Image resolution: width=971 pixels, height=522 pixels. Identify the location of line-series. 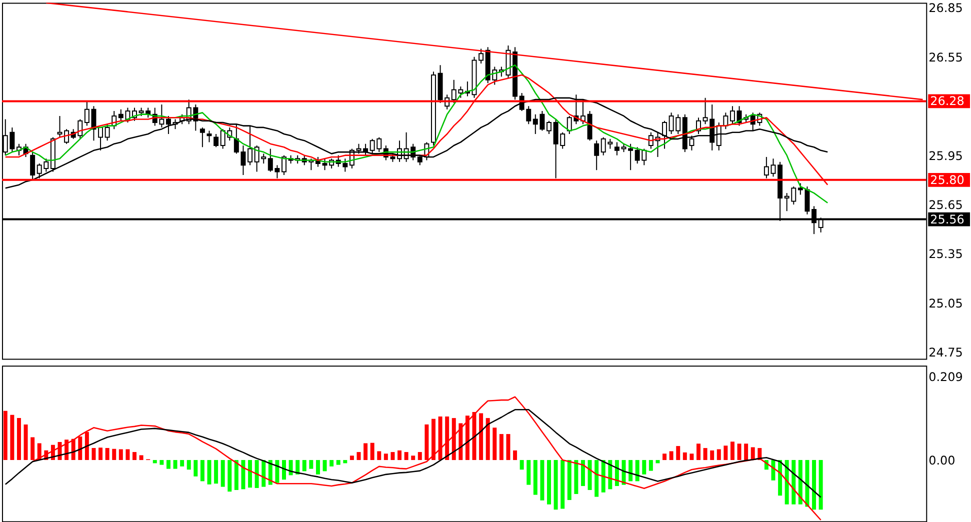
(413, 453).